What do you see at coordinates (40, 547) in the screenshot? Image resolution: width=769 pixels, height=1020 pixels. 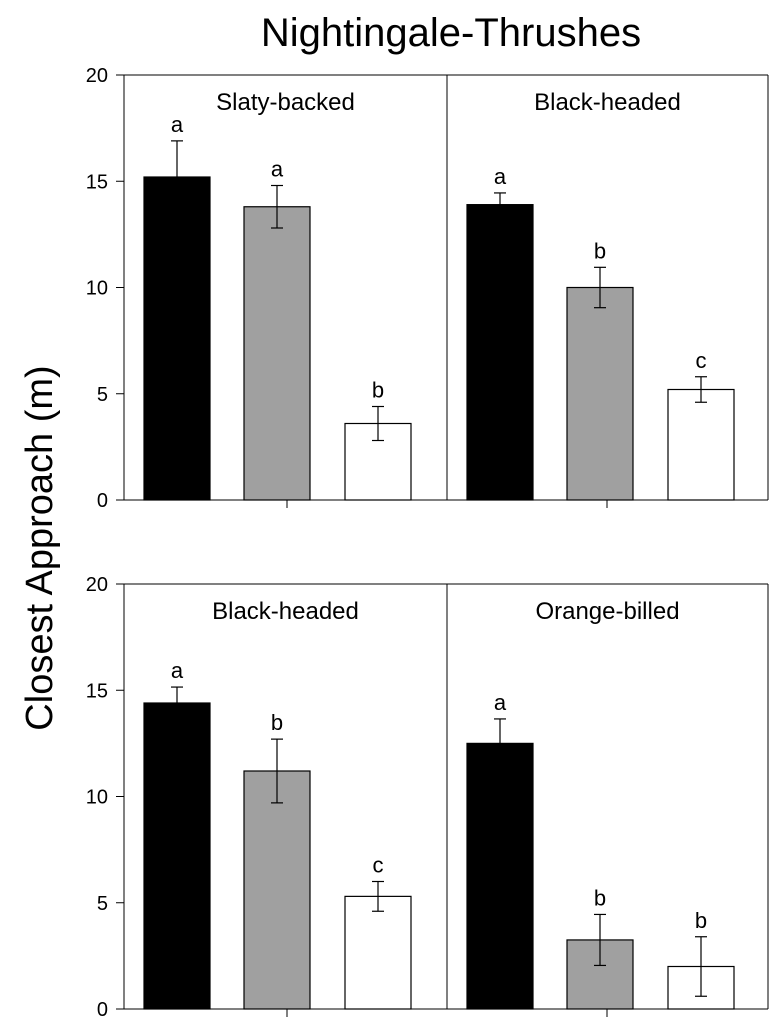 I see `y-axis-label: Closest Approach (m)` at bounding box center [40, 547].